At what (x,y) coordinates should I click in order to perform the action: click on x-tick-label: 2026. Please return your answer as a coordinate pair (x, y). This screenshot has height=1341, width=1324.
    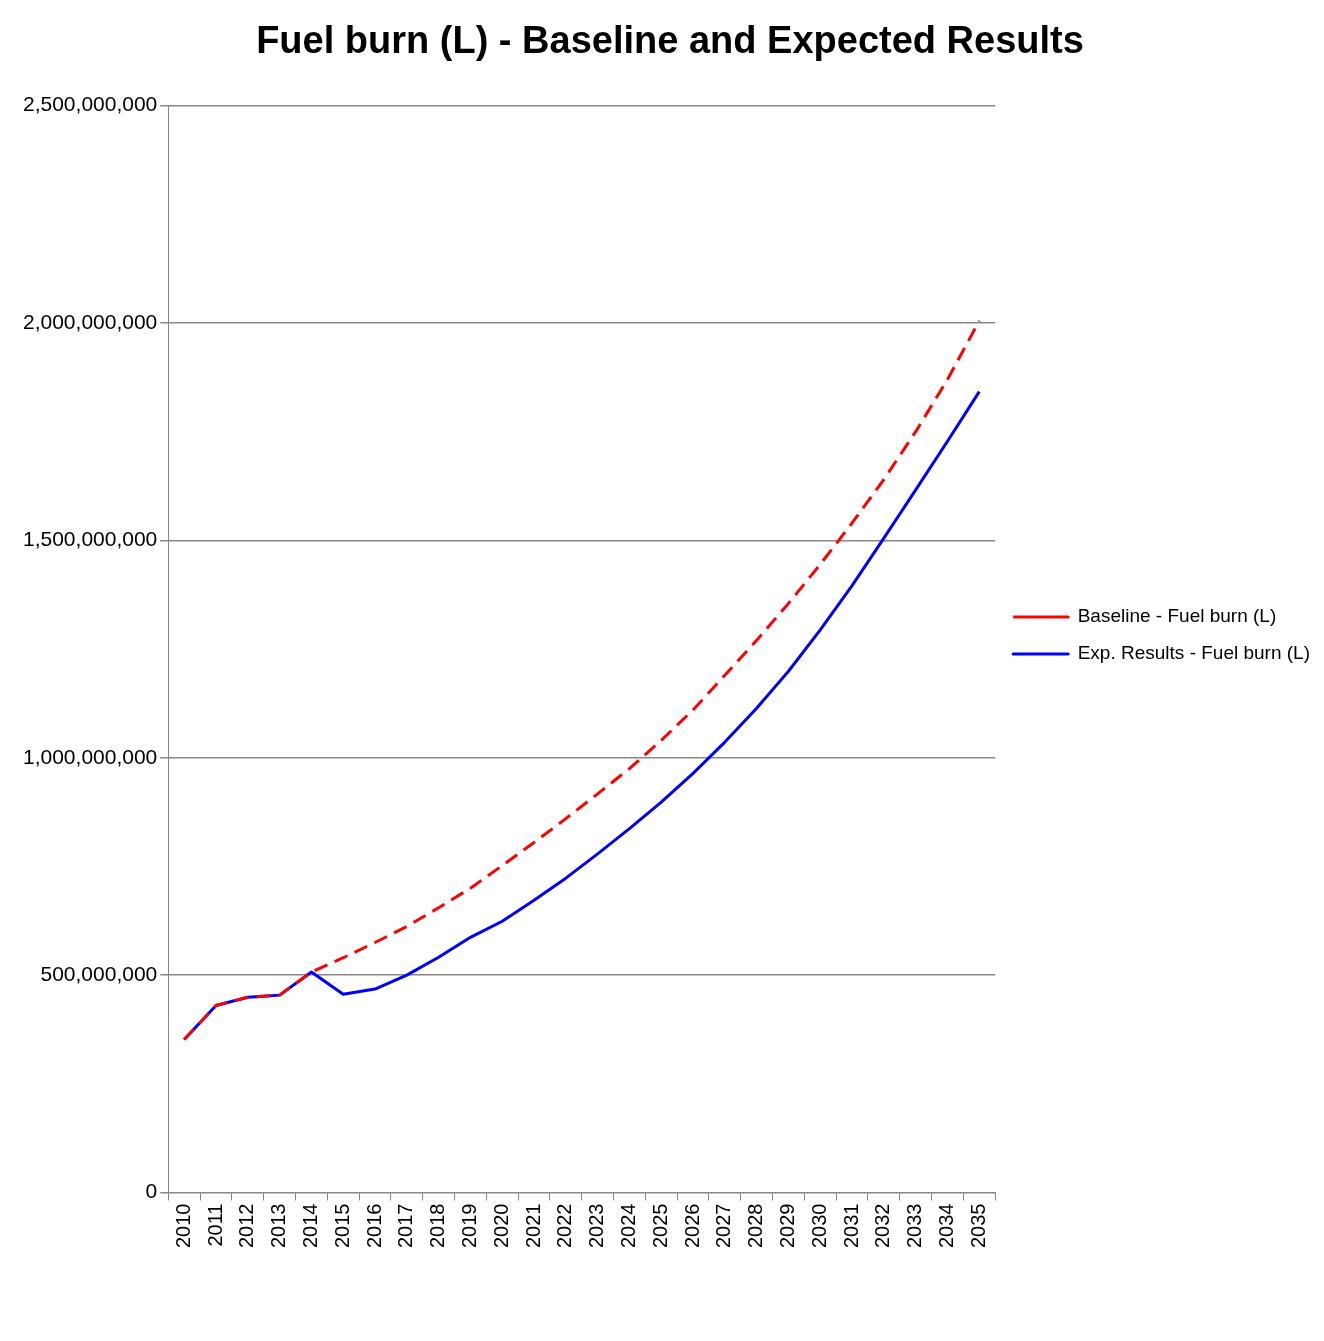
    Looking at the image, I should click on (691, 1226).